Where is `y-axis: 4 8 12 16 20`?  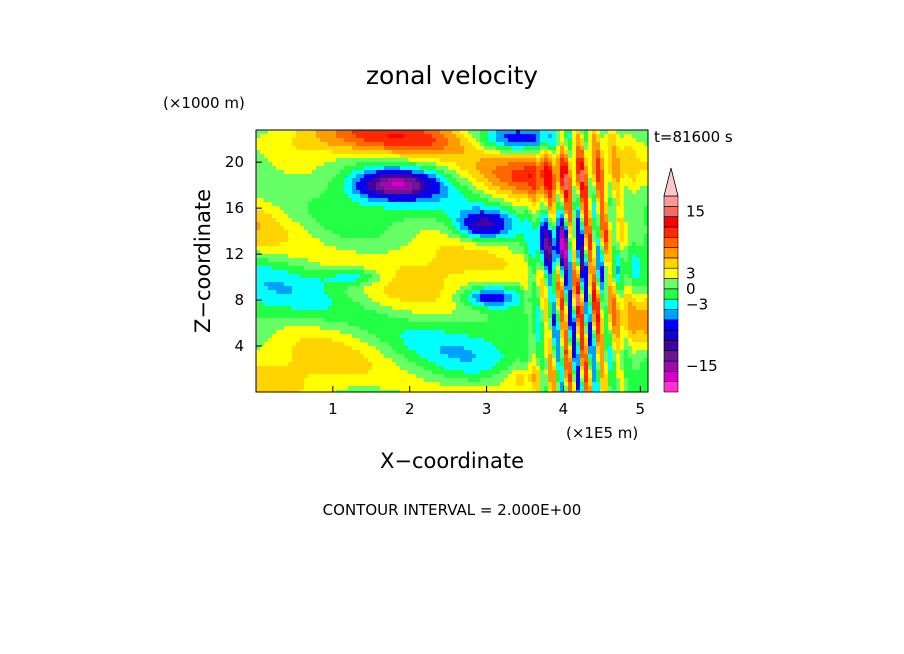 y-axis: 4 8 12 16 20 is located at coordinates (243, 254).